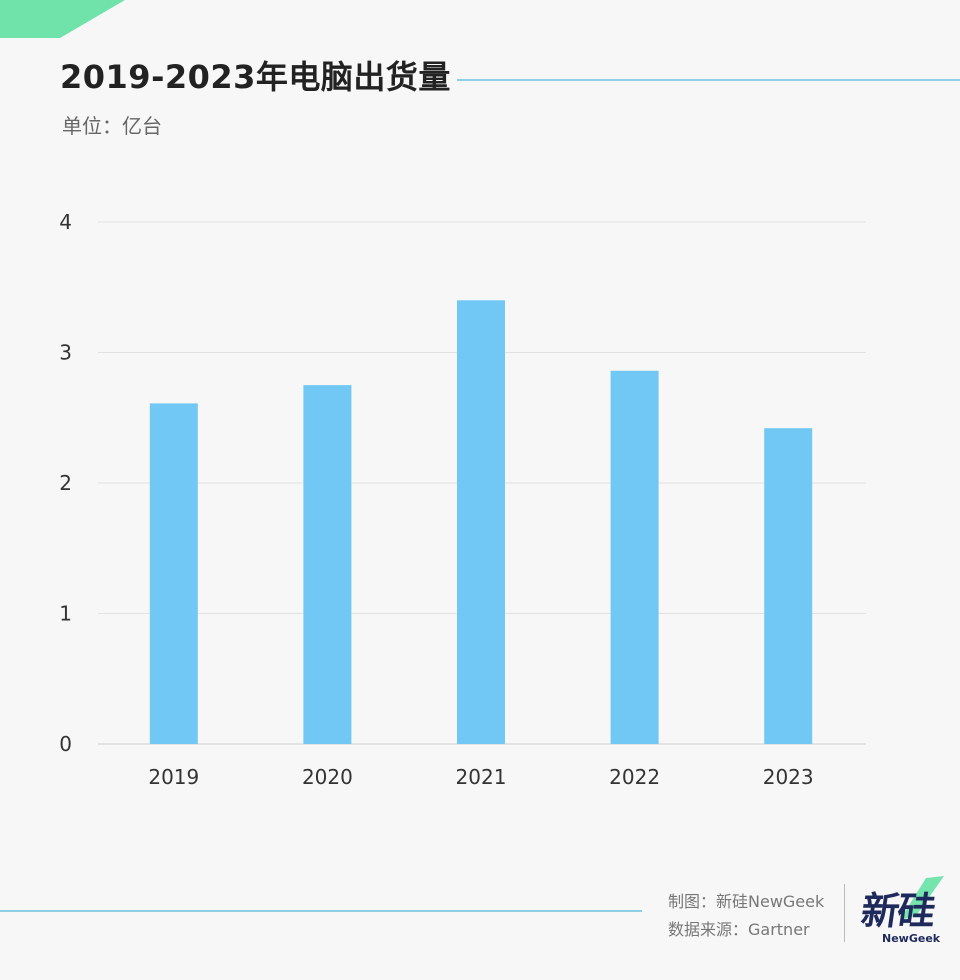 This screenshot has height=980, width=960. What do you see at coordinates (481, 777) in the screenshot?
I see `x-tick-label: 2021` at bounding box center [481, 777].